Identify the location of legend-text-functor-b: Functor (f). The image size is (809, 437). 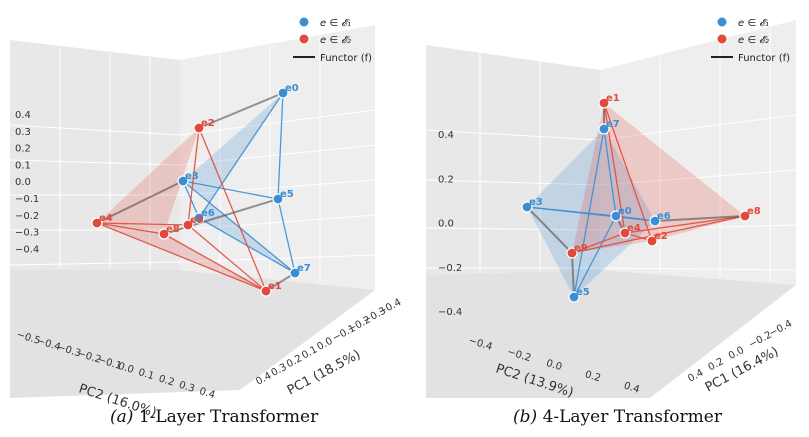
(764, 58).